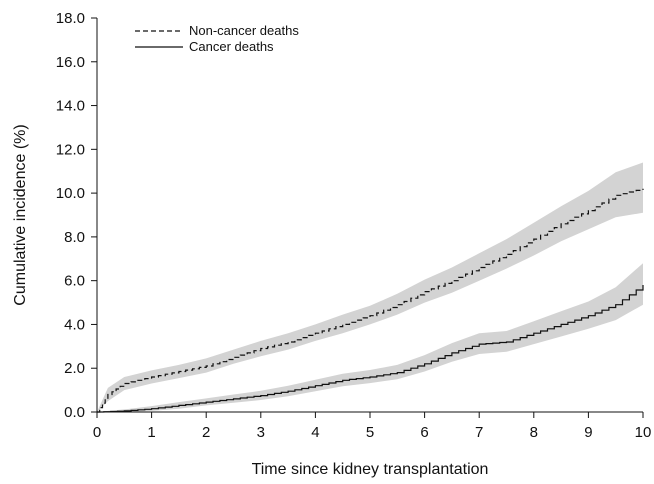 This screenshot has height=484, width=654. Describe the element at coordinates (588, 432) in the screenshot. I see `x-tick-label: 9` at that location.